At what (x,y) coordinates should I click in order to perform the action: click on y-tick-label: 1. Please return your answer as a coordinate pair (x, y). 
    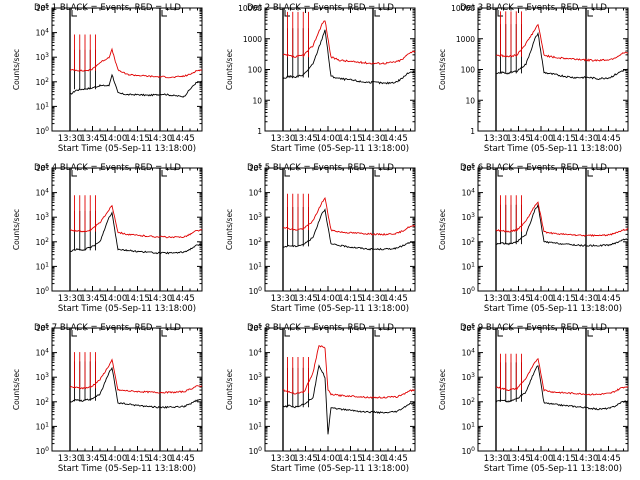
    Looking at the image, I should click on (472, 131).